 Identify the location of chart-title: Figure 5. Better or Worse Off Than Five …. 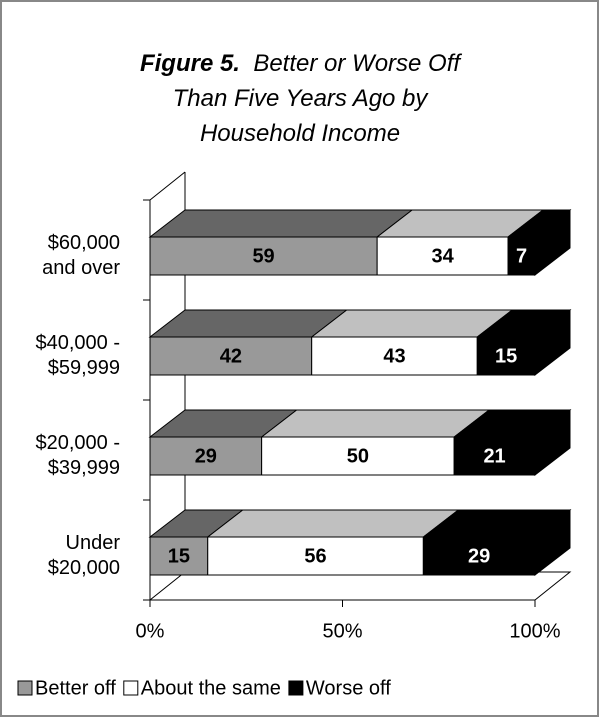
(300, 98).